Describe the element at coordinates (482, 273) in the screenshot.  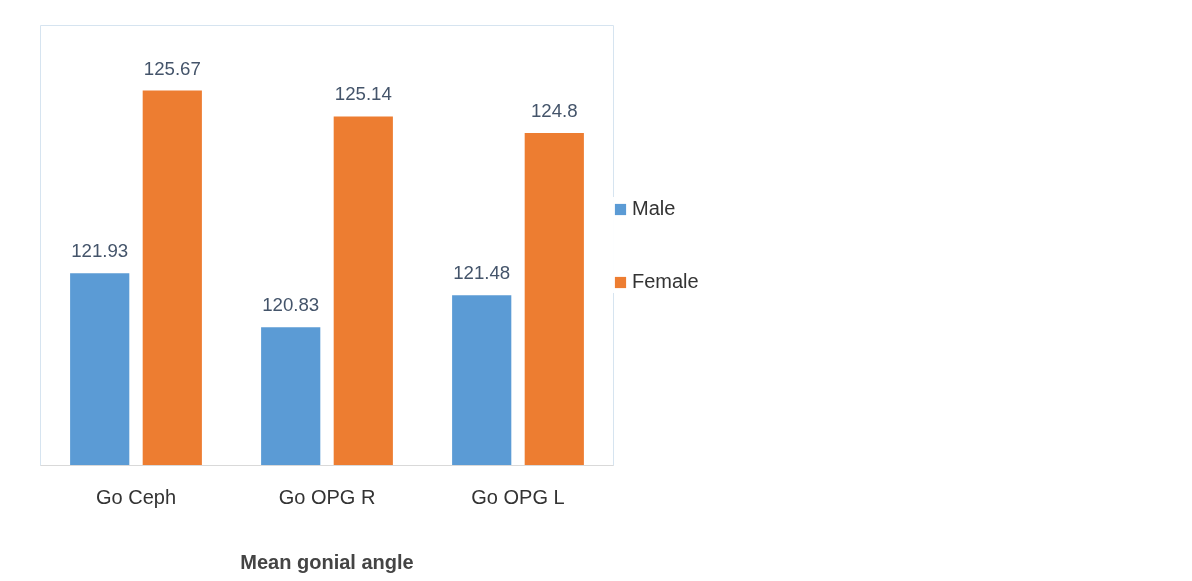
I see `data-label: 121.48` at that location.